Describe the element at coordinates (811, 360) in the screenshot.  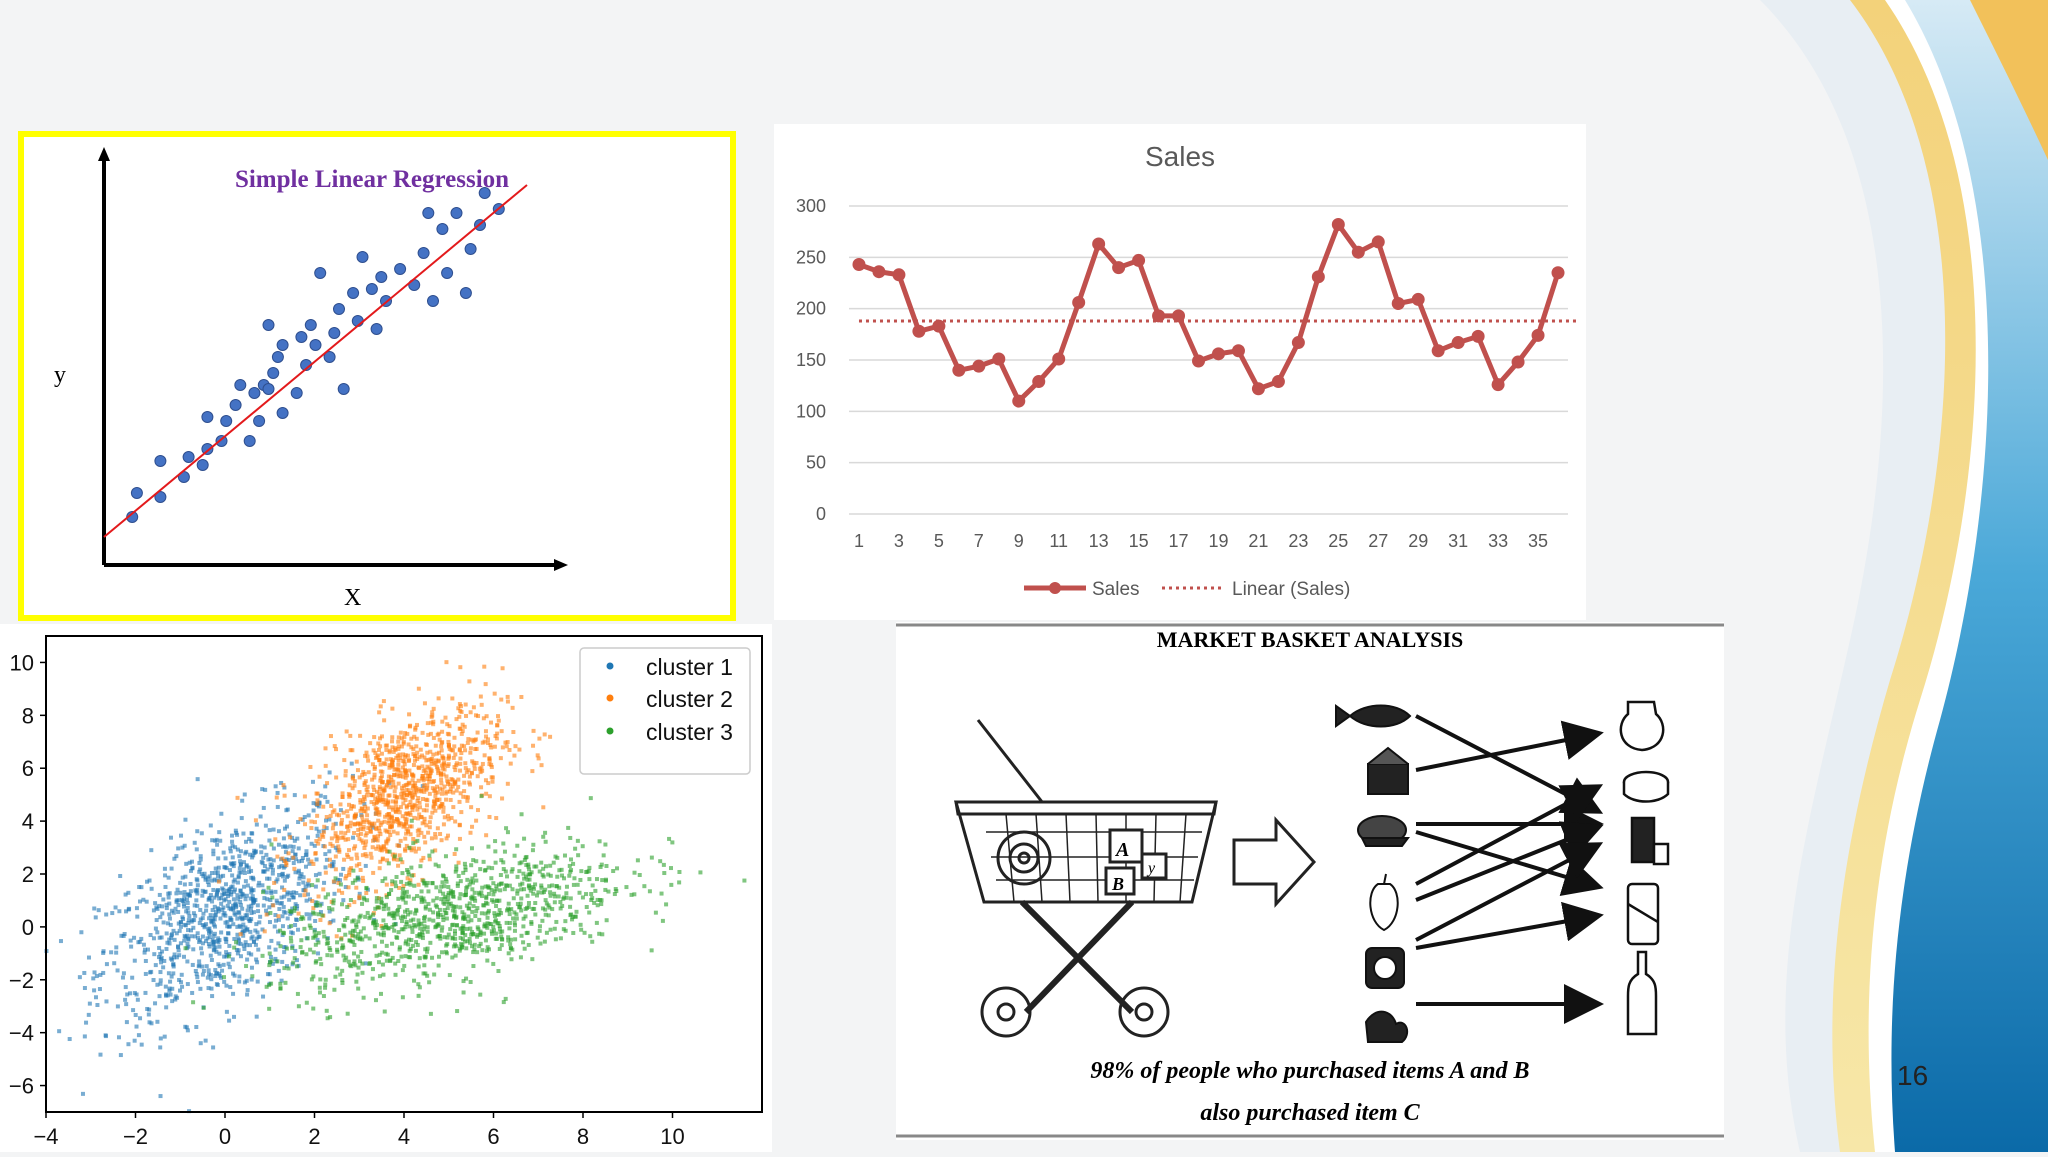
I see `y-tick-label: 150` at that location.